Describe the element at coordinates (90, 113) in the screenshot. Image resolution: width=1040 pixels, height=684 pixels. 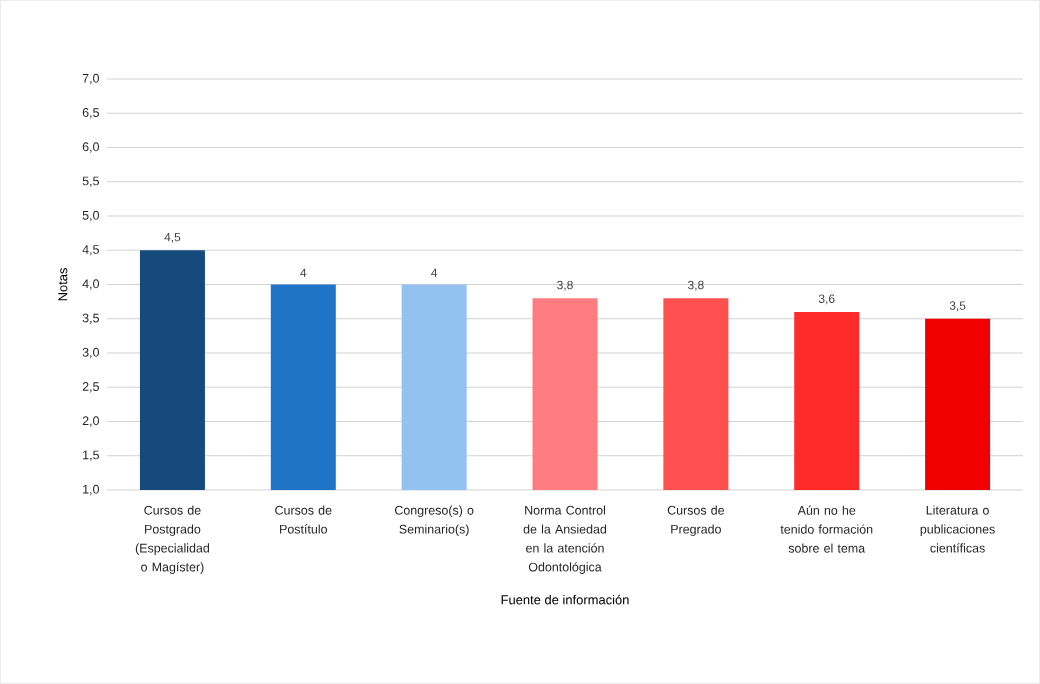
I see `y-tick-label: 6,5` at that location.